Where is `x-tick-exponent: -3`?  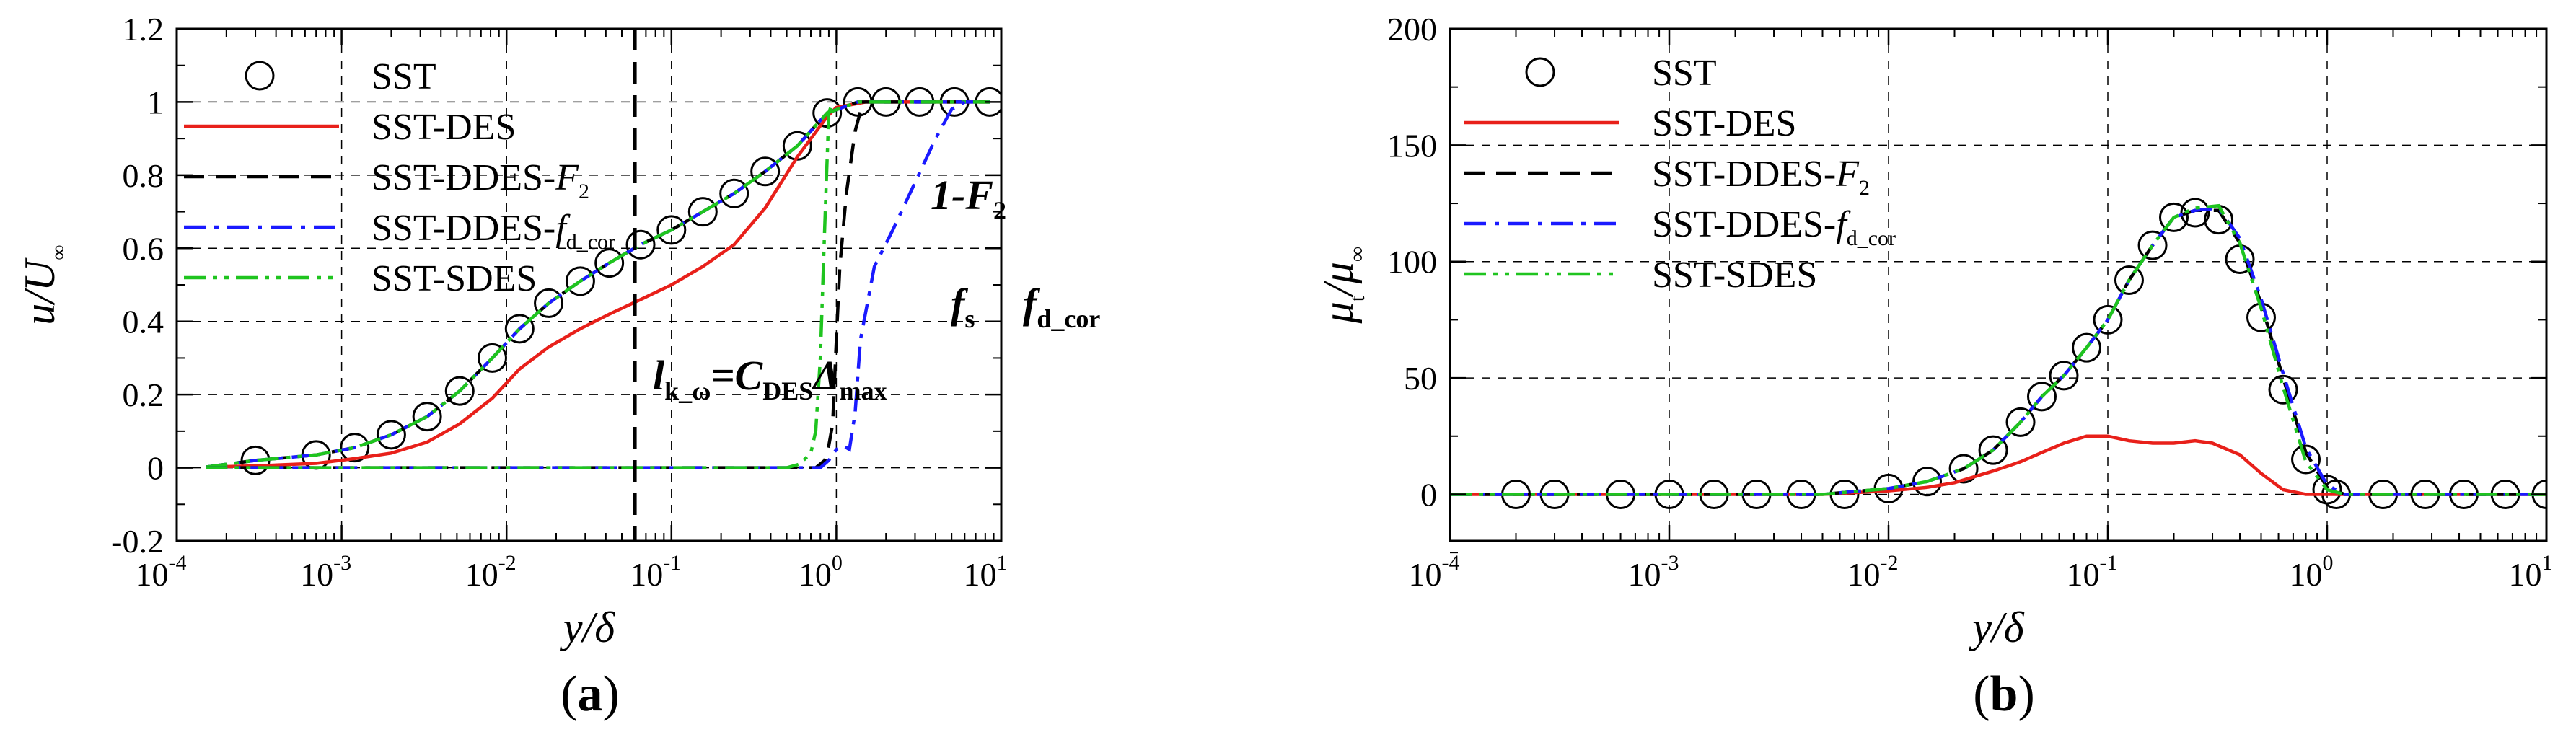
x-tick-exponent: -3 is located at coordinates (1670, 563).